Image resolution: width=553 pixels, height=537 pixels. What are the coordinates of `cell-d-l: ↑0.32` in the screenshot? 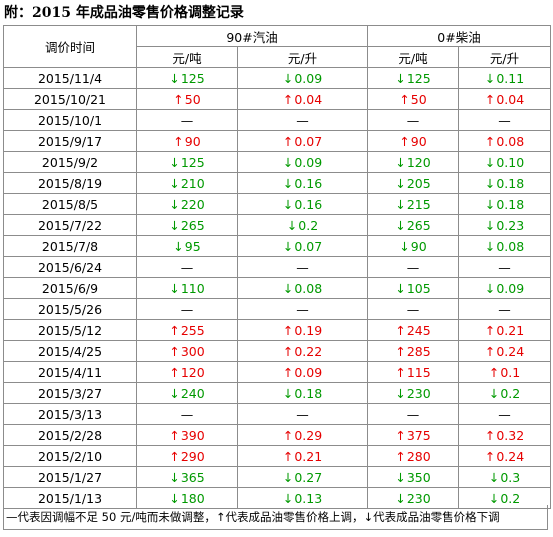 It's located at (505, 435).